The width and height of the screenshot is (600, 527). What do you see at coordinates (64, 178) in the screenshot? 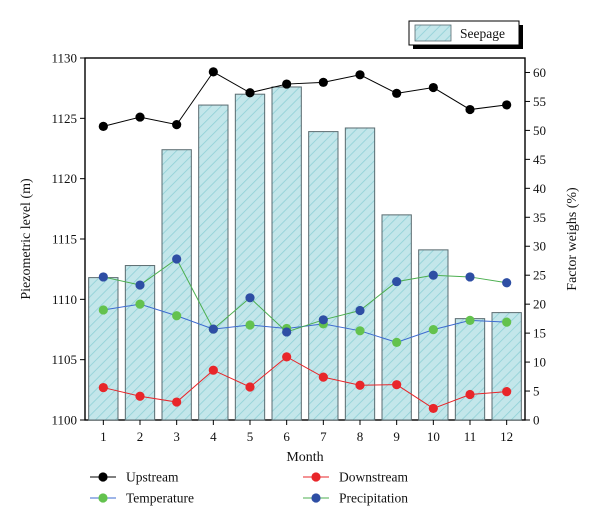
I see `left-y-tick-label: 1120` at bounding box center [64, 178].